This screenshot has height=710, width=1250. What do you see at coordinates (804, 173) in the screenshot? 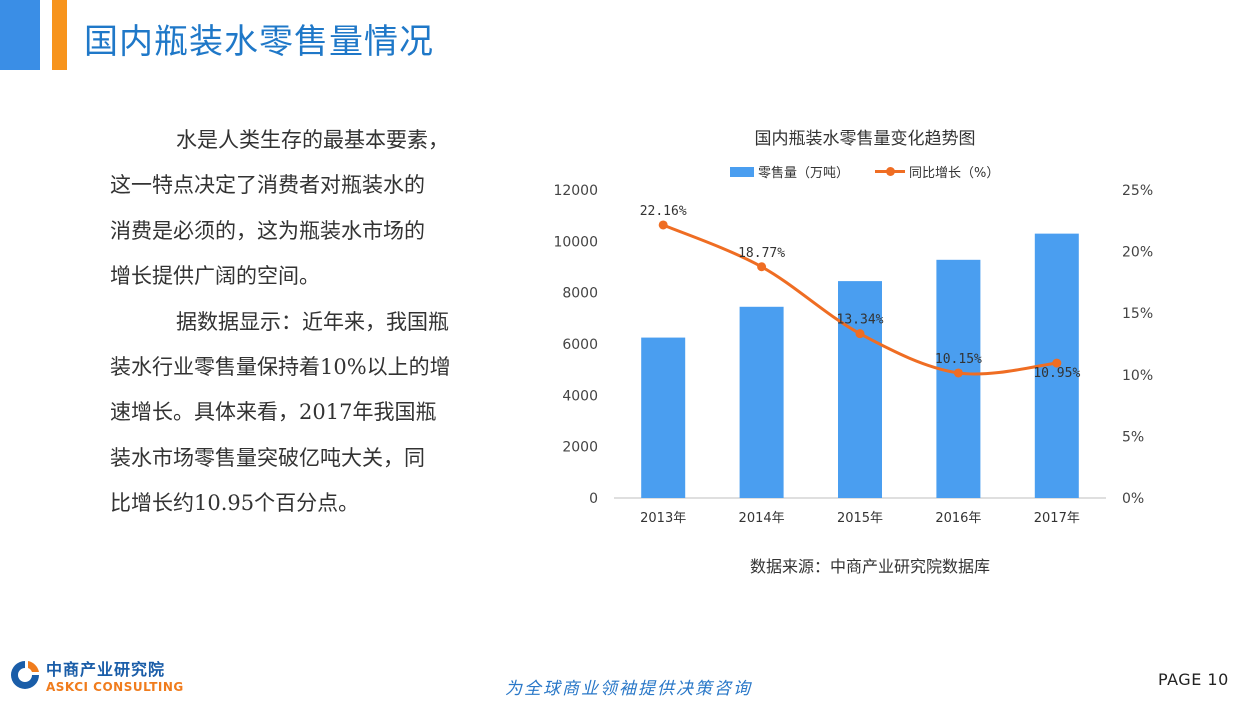
I see `legend-label-volume: 零售量（万吨）` at bounding box center [804, 173].